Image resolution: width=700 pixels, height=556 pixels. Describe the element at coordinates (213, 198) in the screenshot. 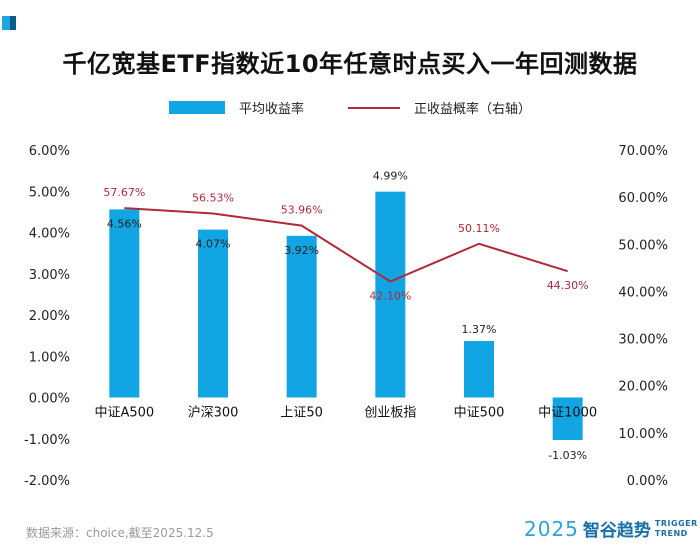

I see `line-data-label: 56.53%` at that location.